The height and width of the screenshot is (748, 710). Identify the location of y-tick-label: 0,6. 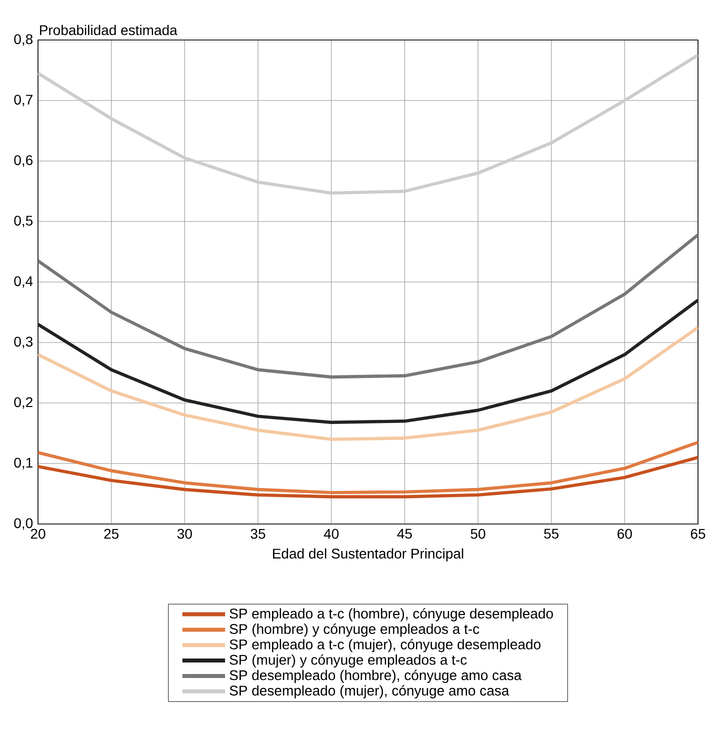
(23, 161).